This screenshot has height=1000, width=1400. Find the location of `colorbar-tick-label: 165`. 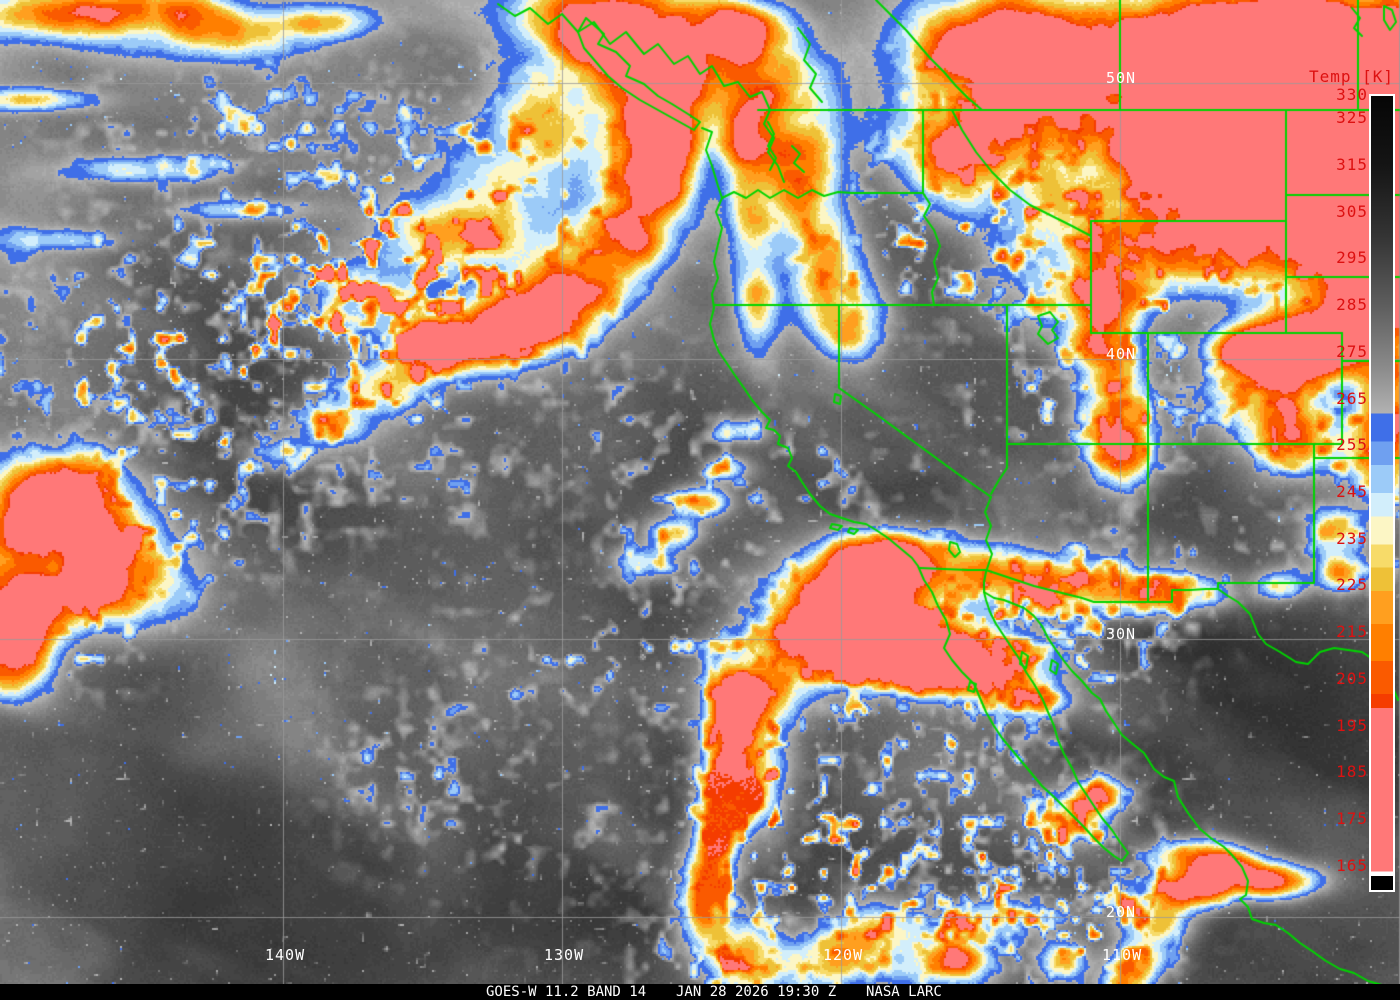

colorbar-tick-label: 165 is located at coordinates (1352, 865).